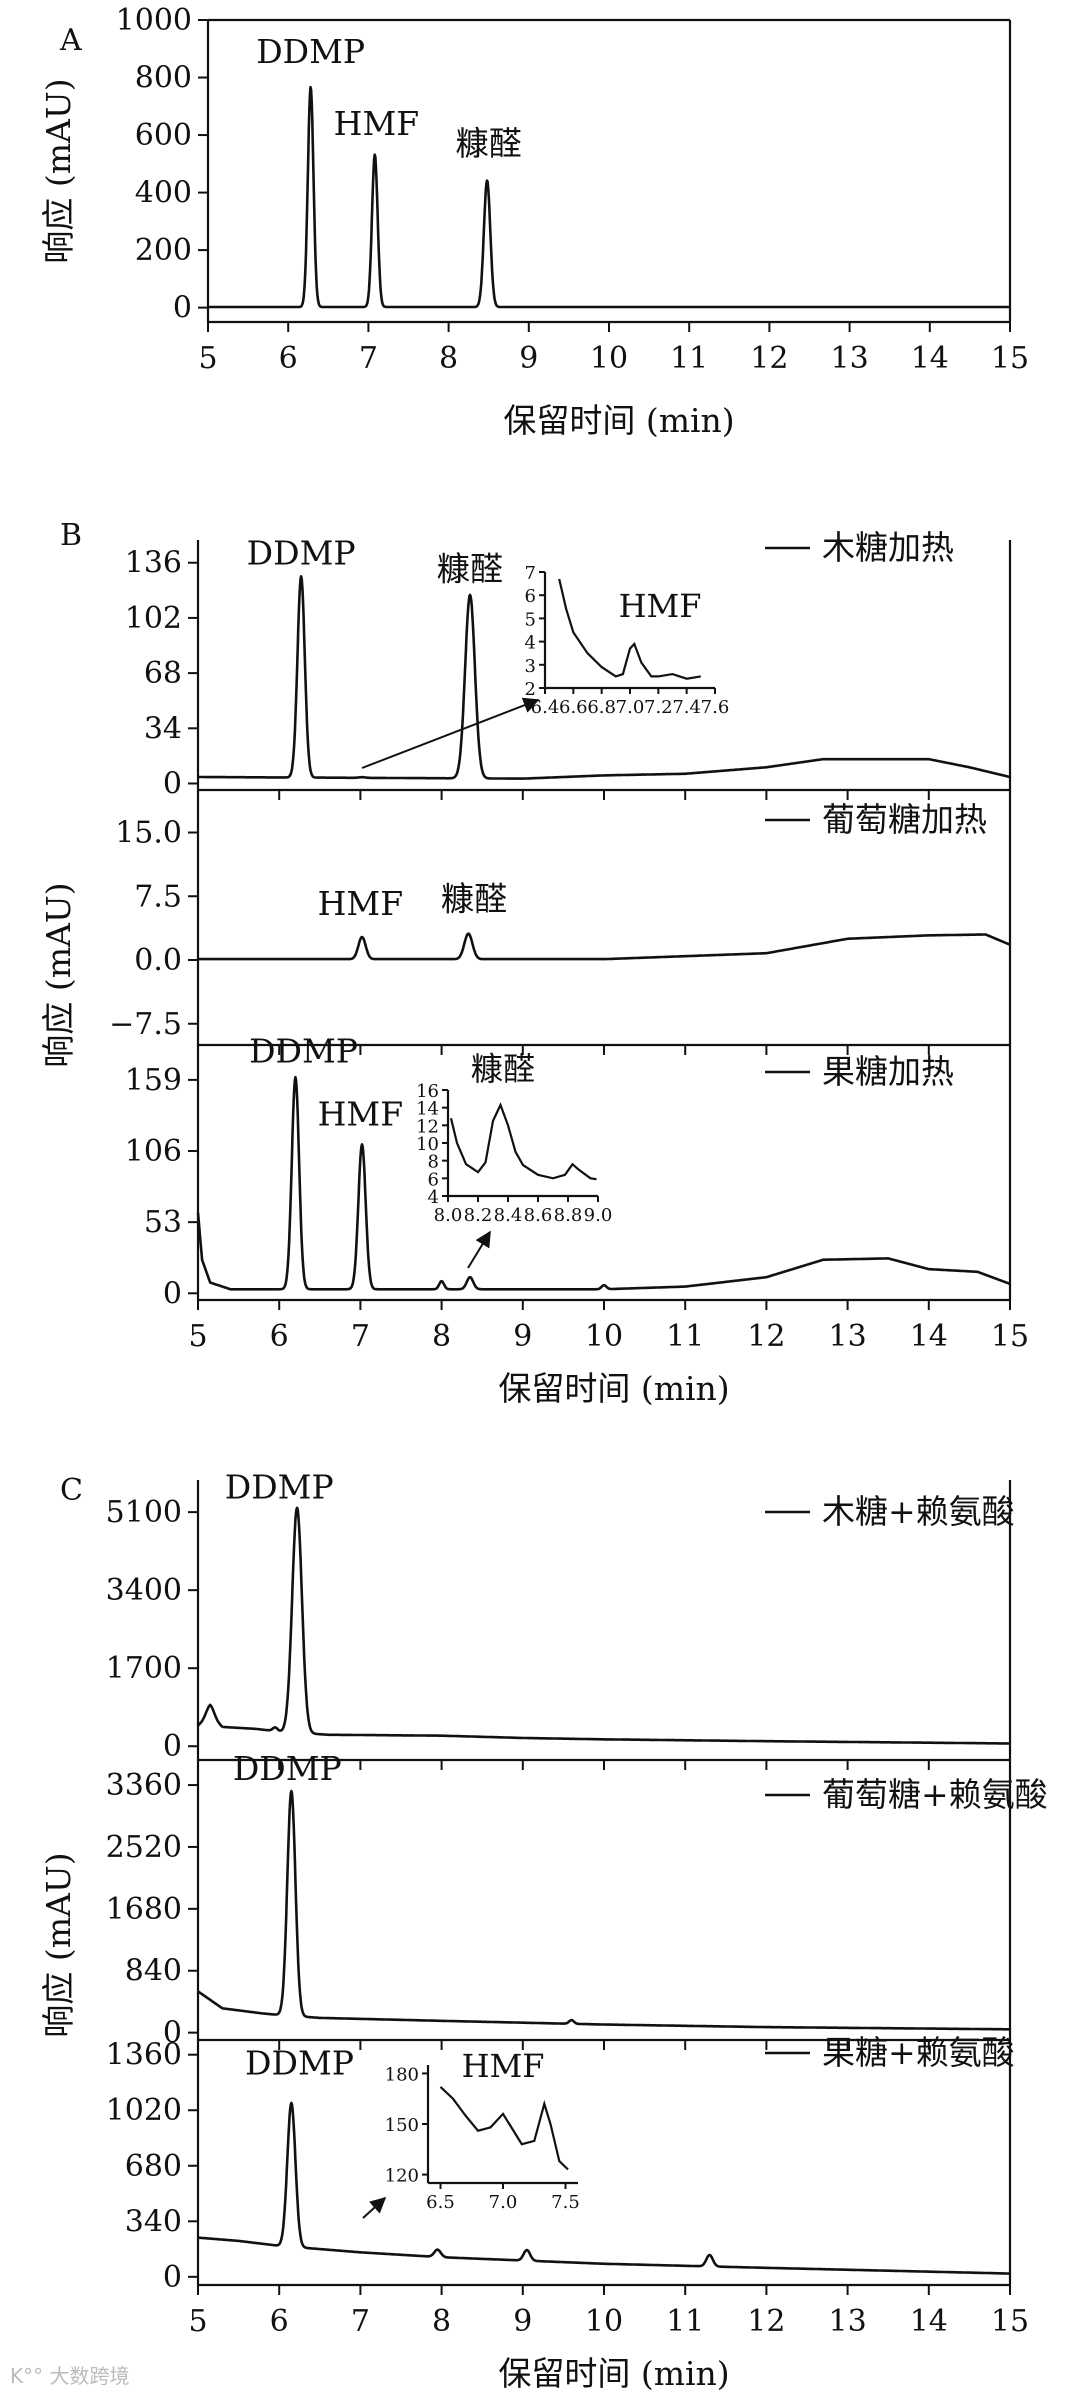  Describe the element at coordinates (918, 2052) in the screenshot. I see `legend-label: 果糖+赖氨酸` at that location.